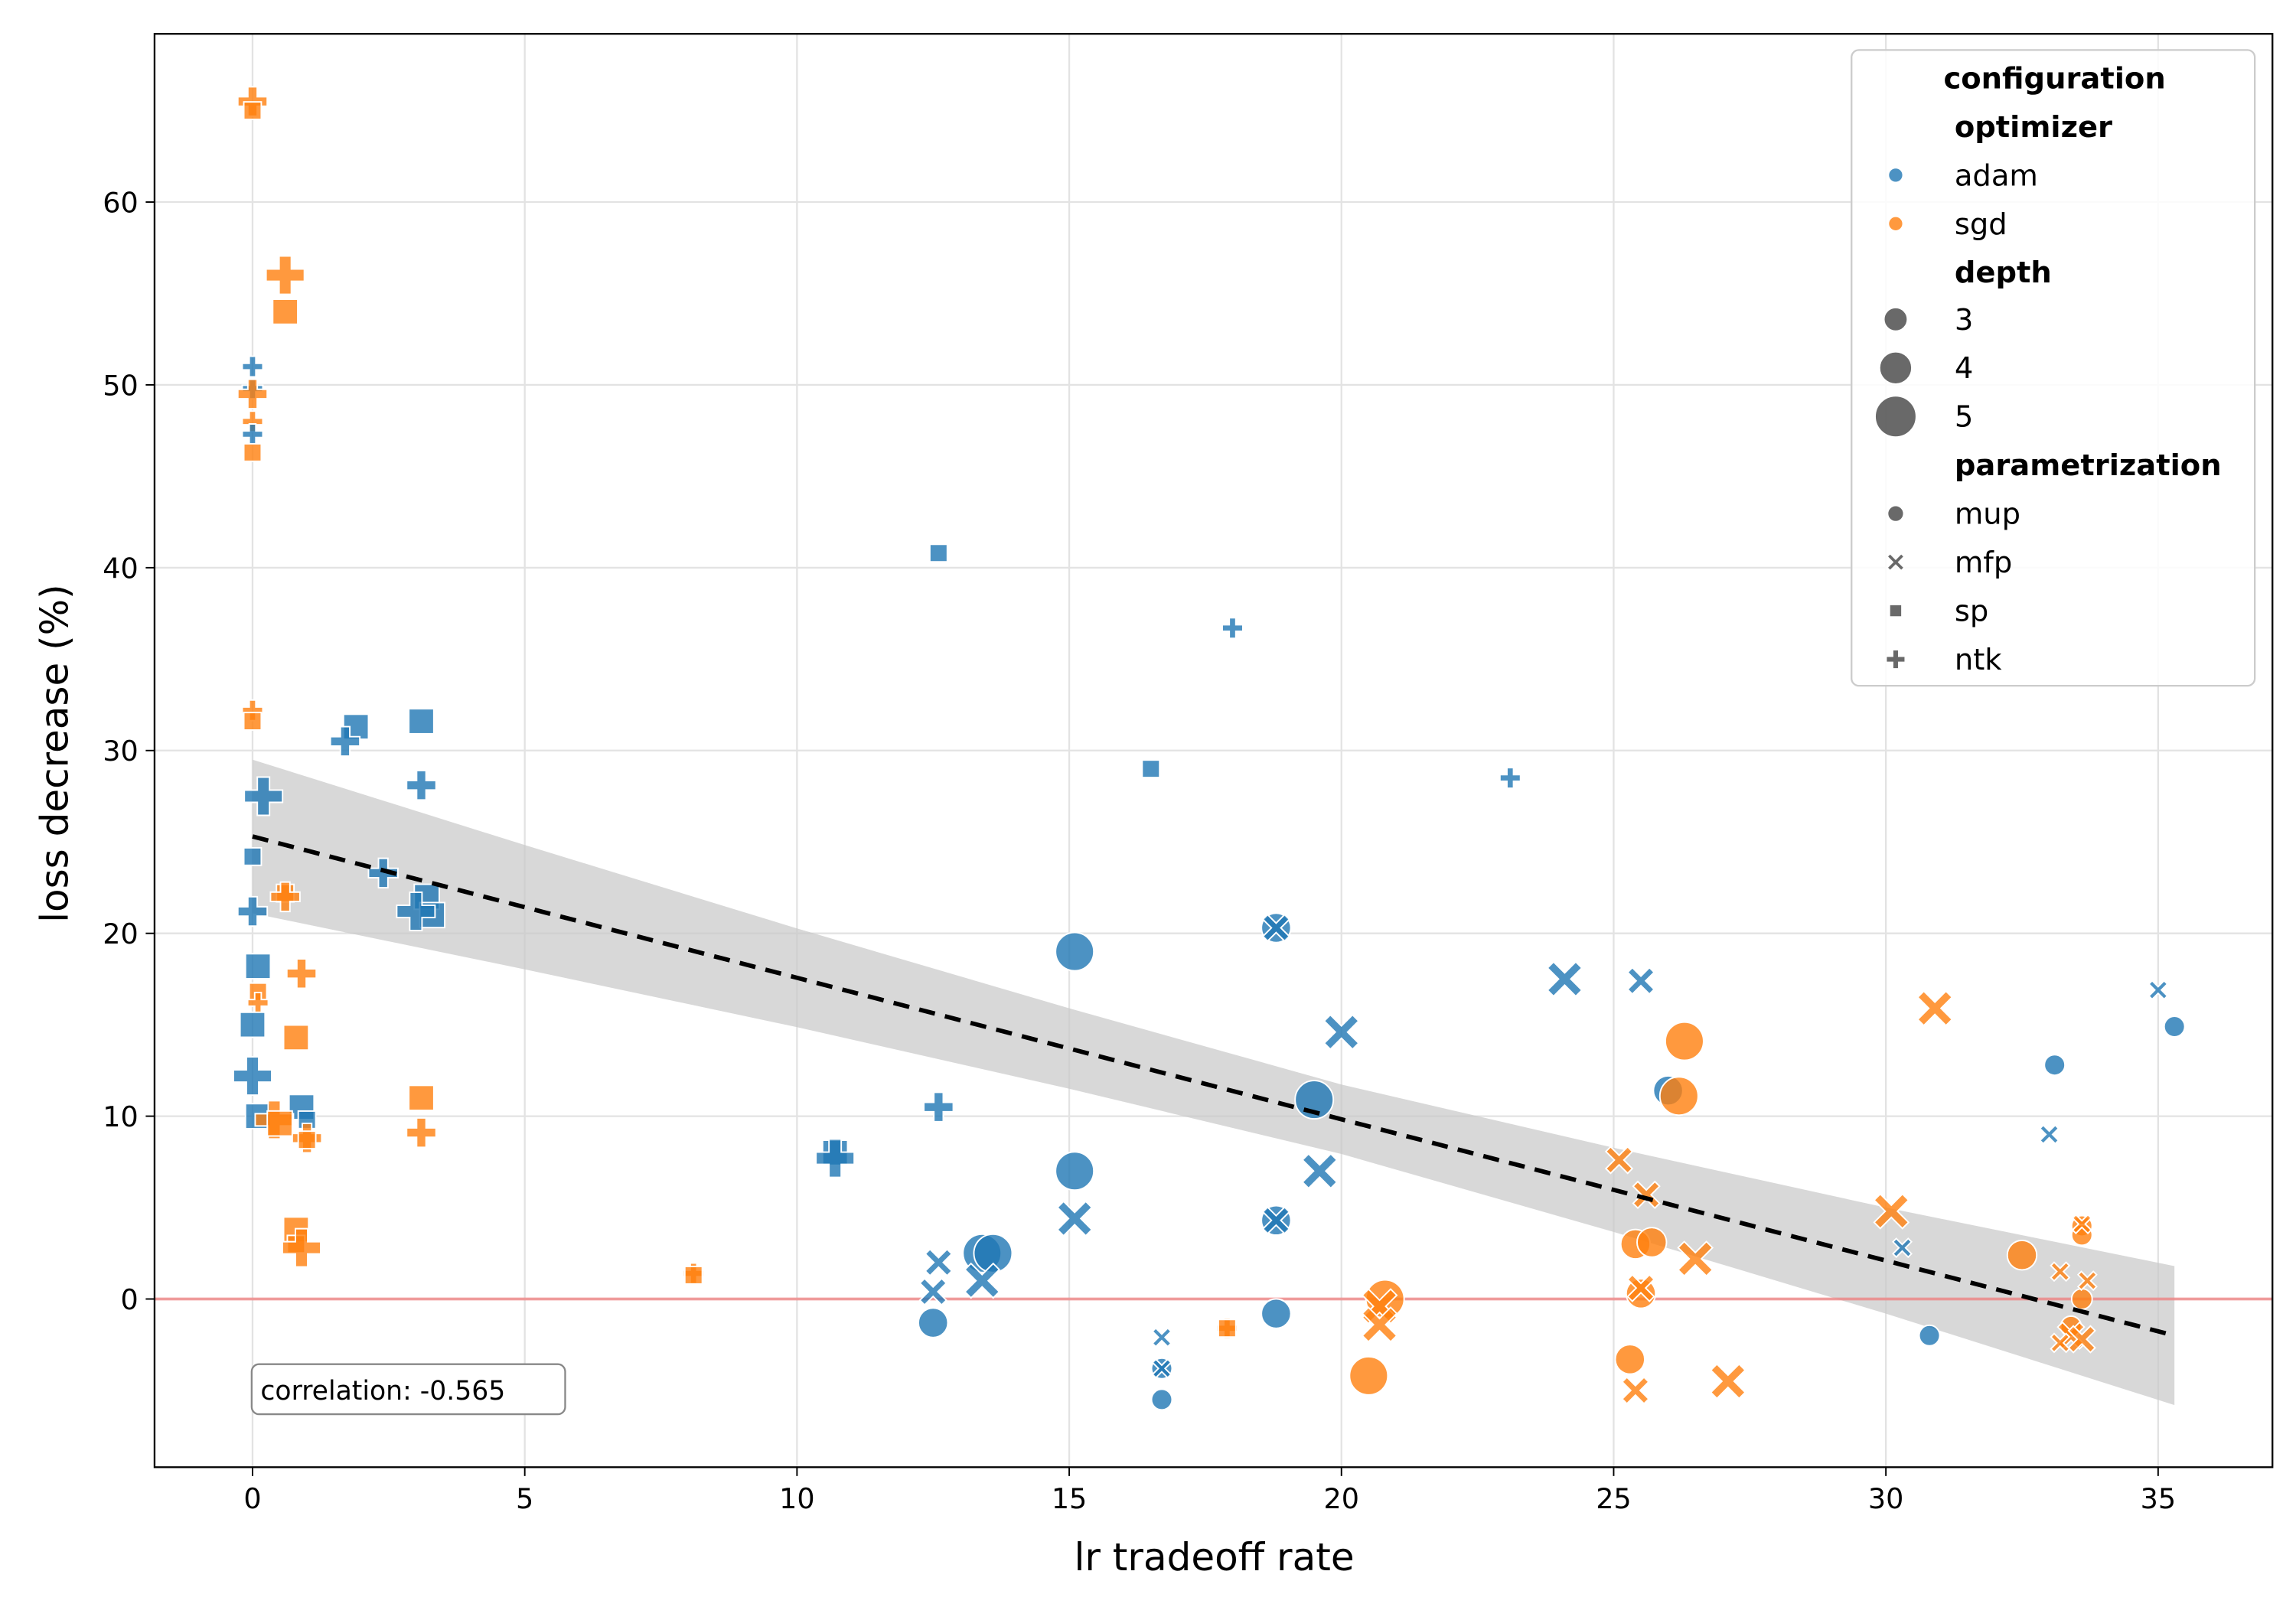 The width and height of the screenshot is (2296, 1607). Describe the element at coordinates (1613, 1498) in the screenshot. I see `x-tick-label: 25` at that location.